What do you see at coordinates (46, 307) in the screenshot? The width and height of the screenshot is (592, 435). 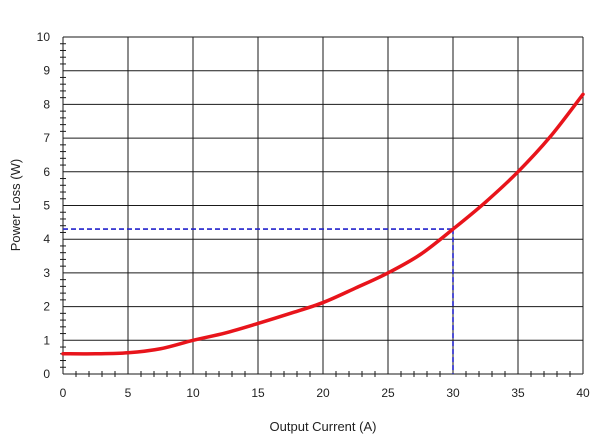 I see `y-tick-label: 2` at bounding box center [46, 307].